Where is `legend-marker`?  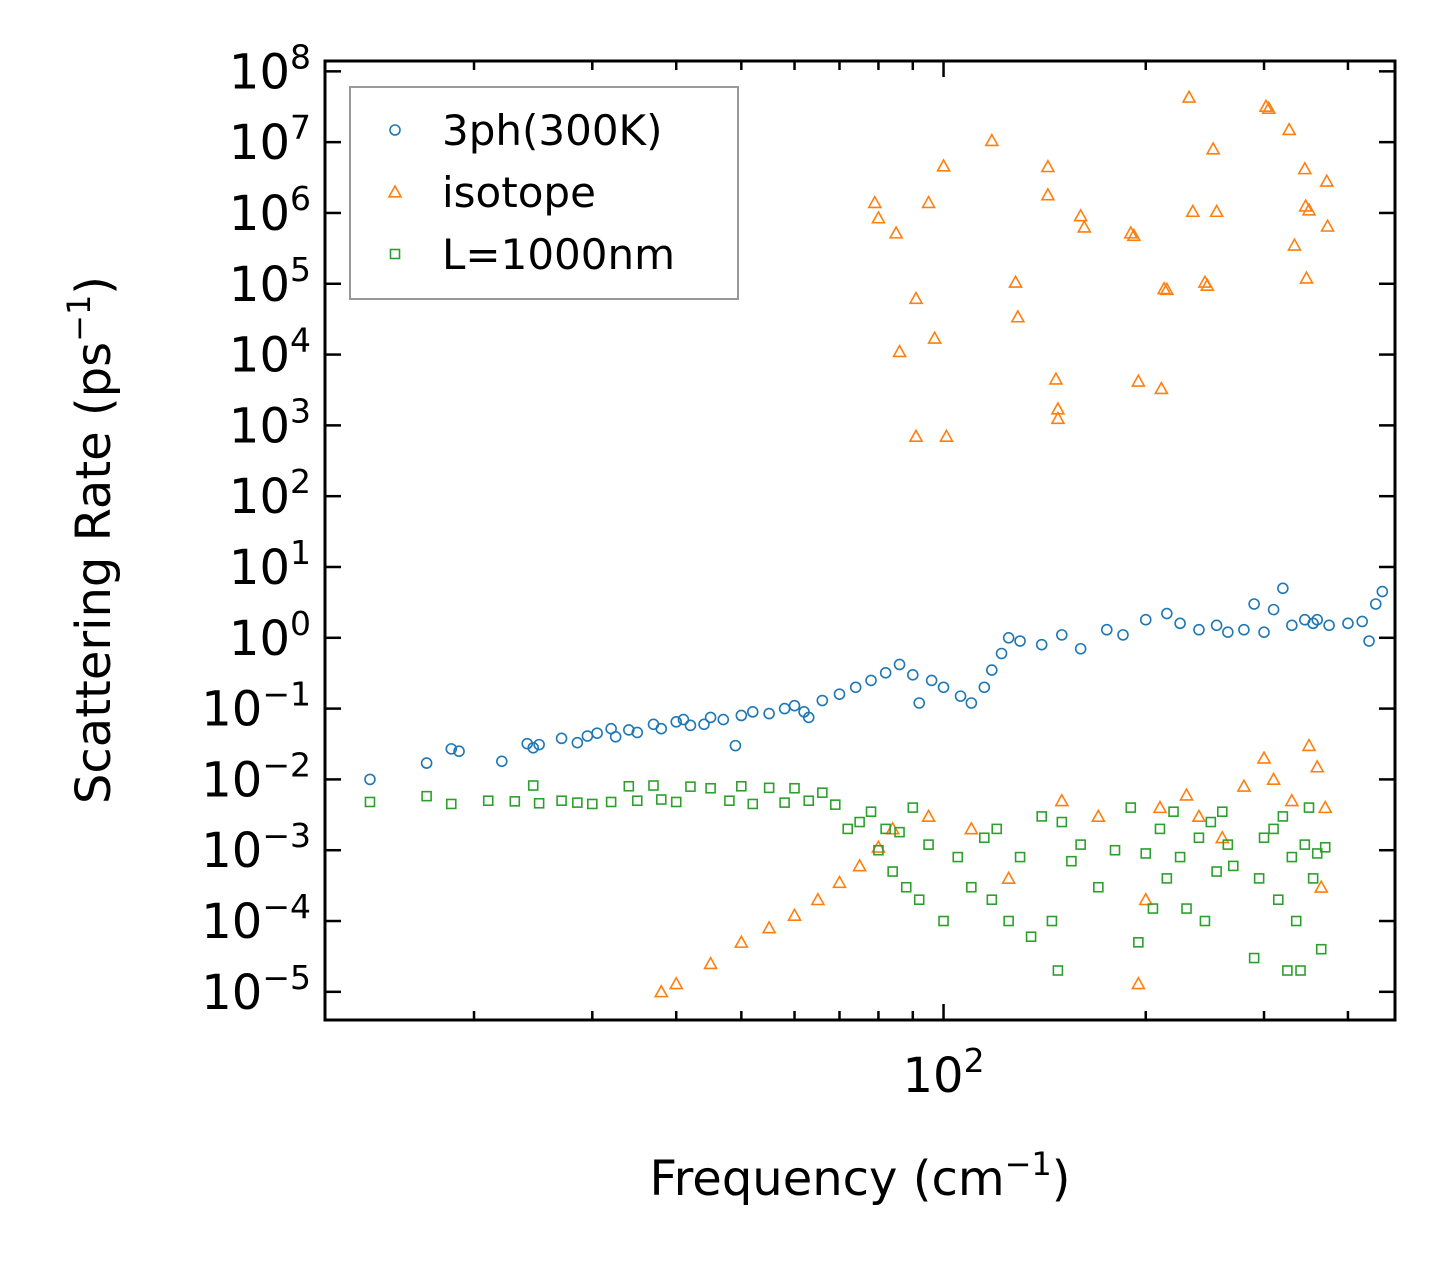 legend-marker is located at coordinates (395, 191).